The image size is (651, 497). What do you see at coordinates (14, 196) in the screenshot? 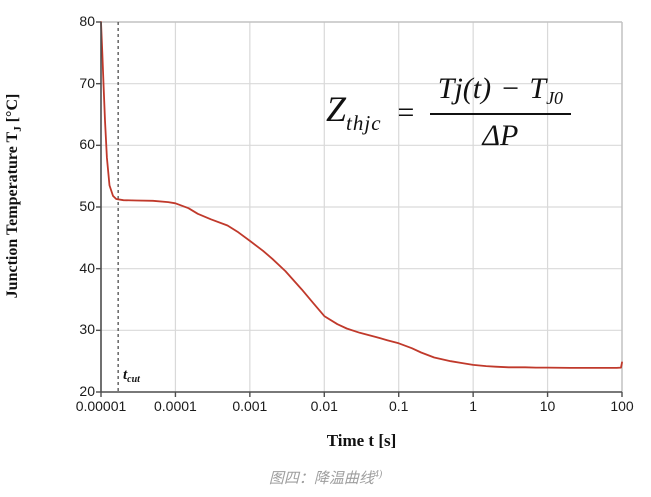
I see `y-axis-title: Junction Temperature TJ [°C]` at bounding box center [14, 196].